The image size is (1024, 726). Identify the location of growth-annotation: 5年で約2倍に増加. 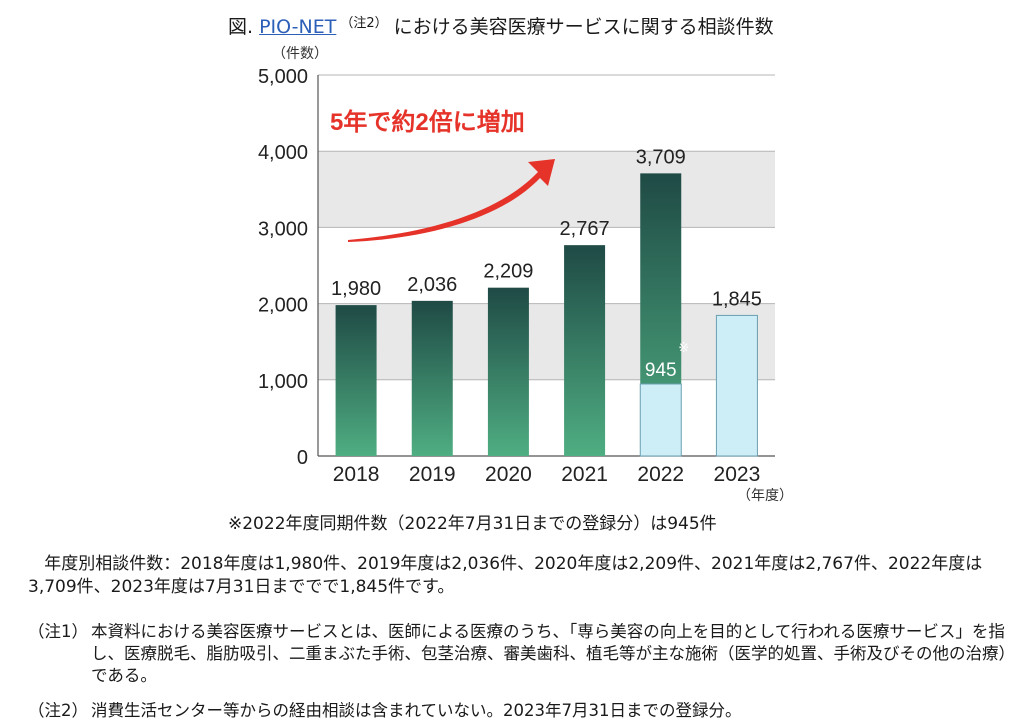
(427, 122).